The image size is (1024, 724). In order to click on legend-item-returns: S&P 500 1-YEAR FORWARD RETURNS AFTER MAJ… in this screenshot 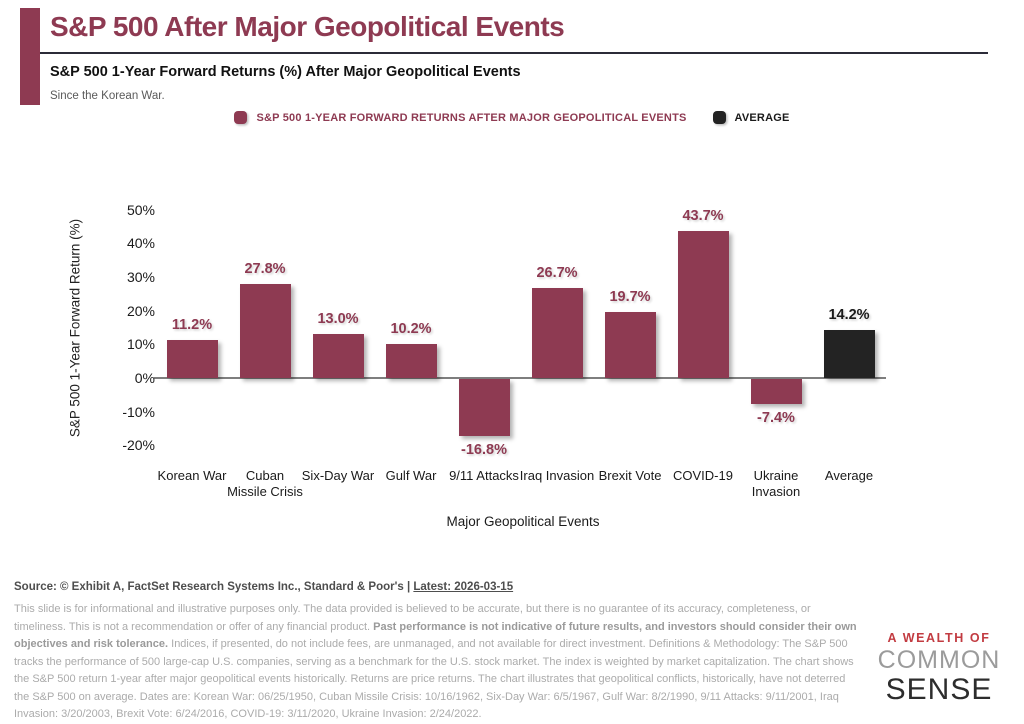, I will do `click(460, 117)`.